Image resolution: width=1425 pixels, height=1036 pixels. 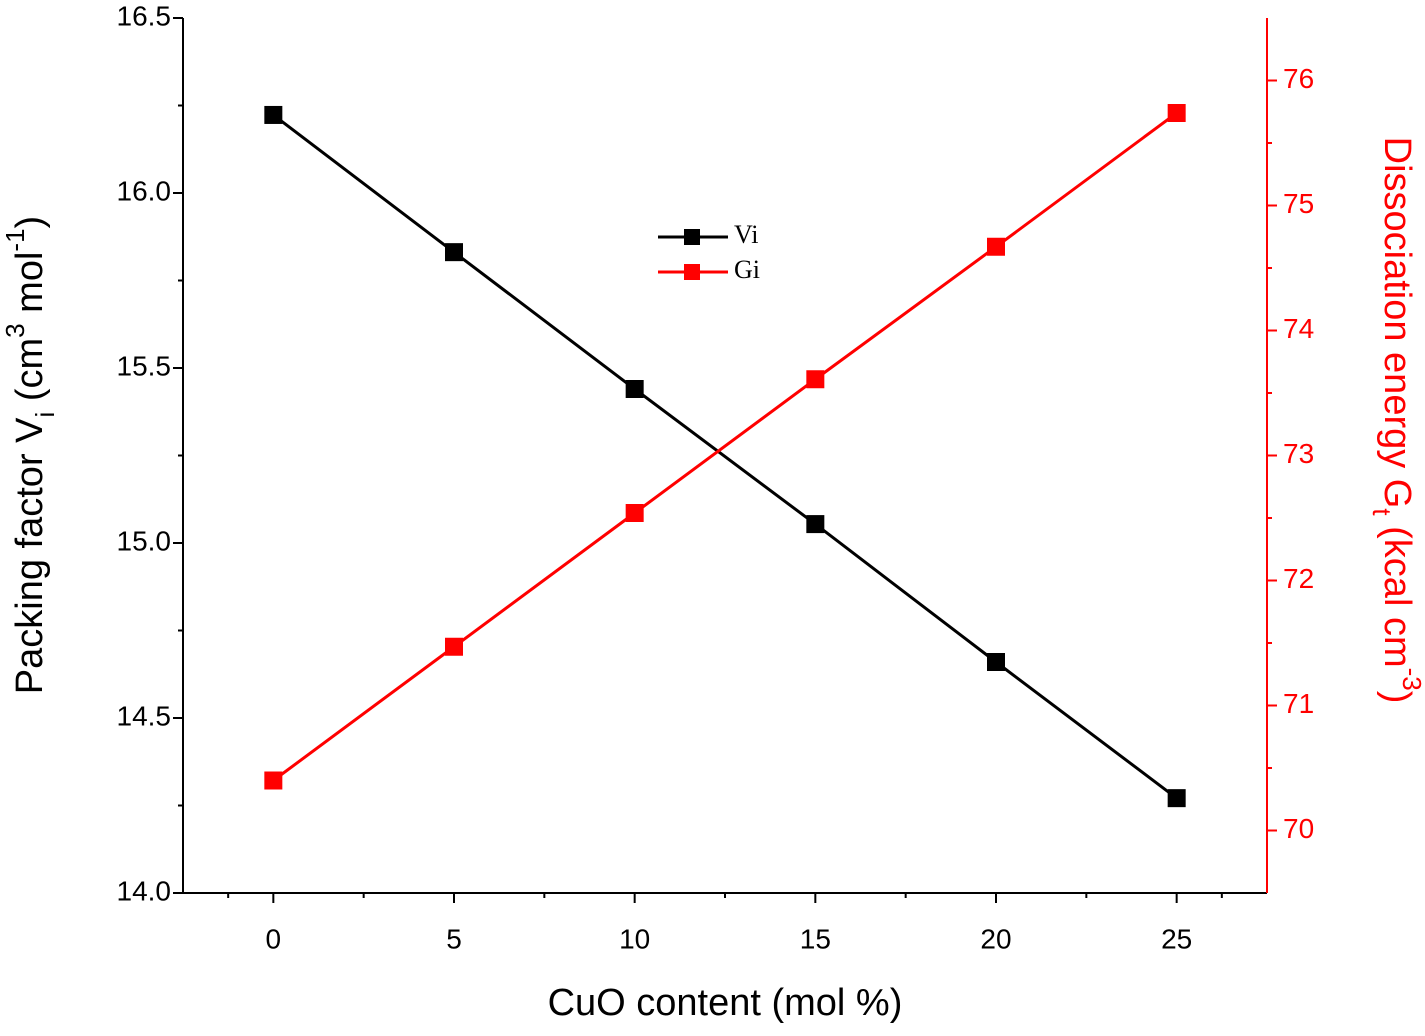 I want to click on y-axis-title-part: i, so click(x=45, y=415).